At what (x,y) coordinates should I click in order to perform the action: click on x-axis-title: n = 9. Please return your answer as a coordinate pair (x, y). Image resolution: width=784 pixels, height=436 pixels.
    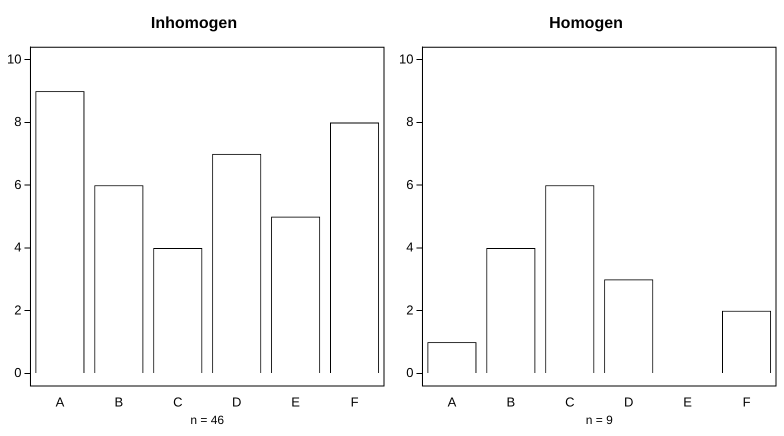
    Looking at the image, I should click on (600, 420).